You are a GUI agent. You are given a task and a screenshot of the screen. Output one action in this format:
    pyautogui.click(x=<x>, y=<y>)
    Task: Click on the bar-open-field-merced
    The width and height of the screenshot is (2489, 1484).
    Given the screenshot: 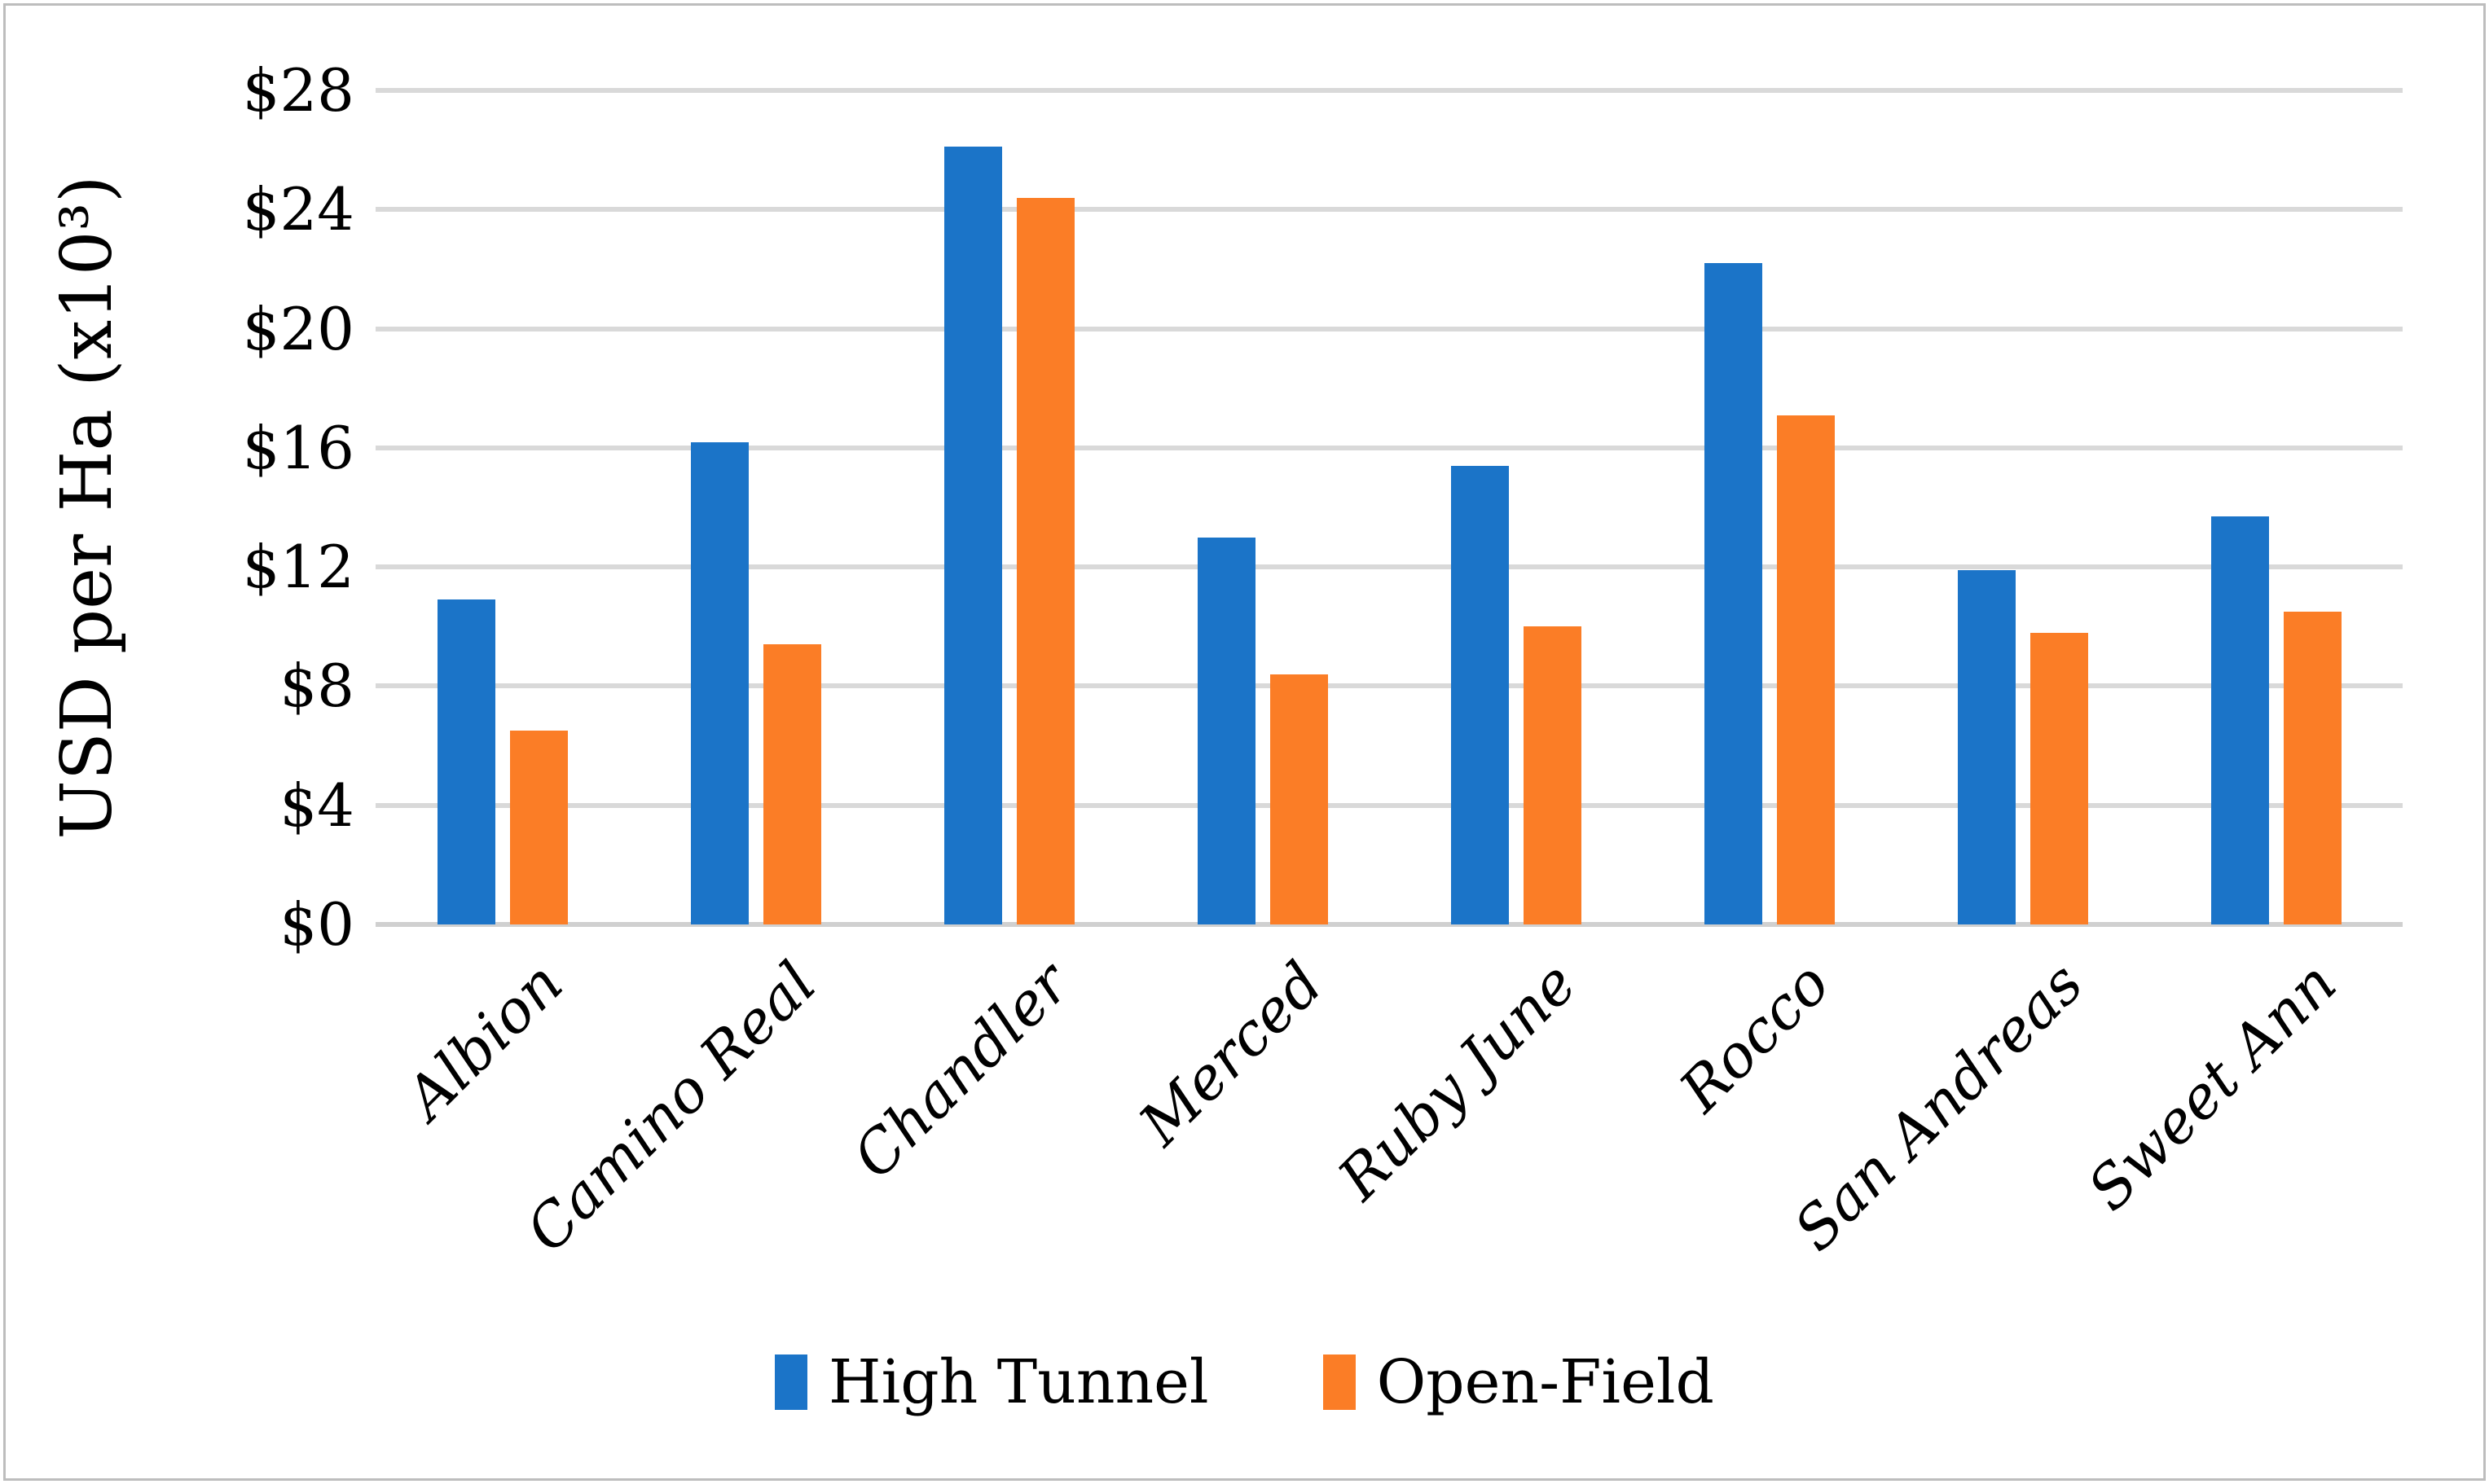 What is the action you would take?
    pyautogui.click(x=1298, y=799)
    